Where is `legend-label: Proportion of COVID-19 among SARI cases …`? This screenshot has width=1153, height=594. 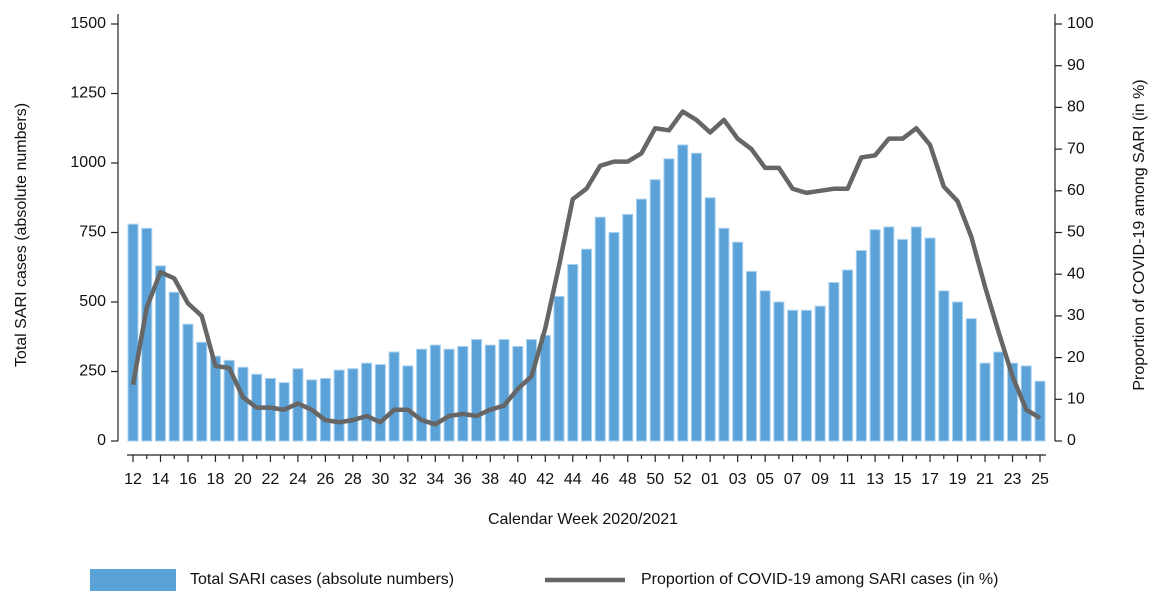 legend-label: Proportion of COVID-19 among SARI cases … is located at coordinates (819, 579).